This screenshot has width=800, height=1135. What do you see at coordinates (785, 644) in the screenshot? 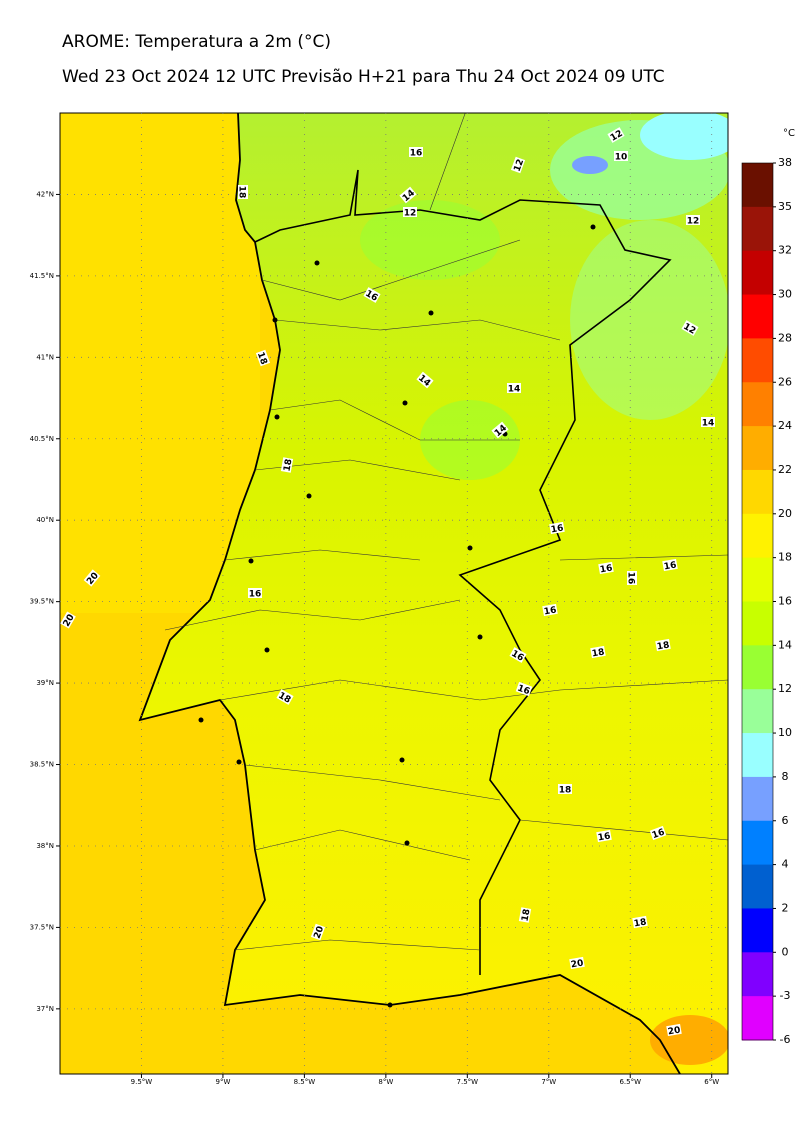
I see `colorbar-tick-label: 14` at bounding box center [785, 644].